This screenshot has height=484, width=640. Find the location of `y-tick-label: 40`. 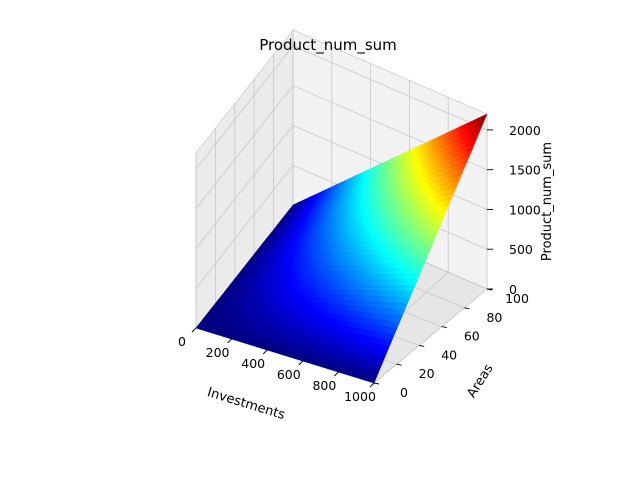

y-tick-label: 40 is located at coordinates (449, 354).